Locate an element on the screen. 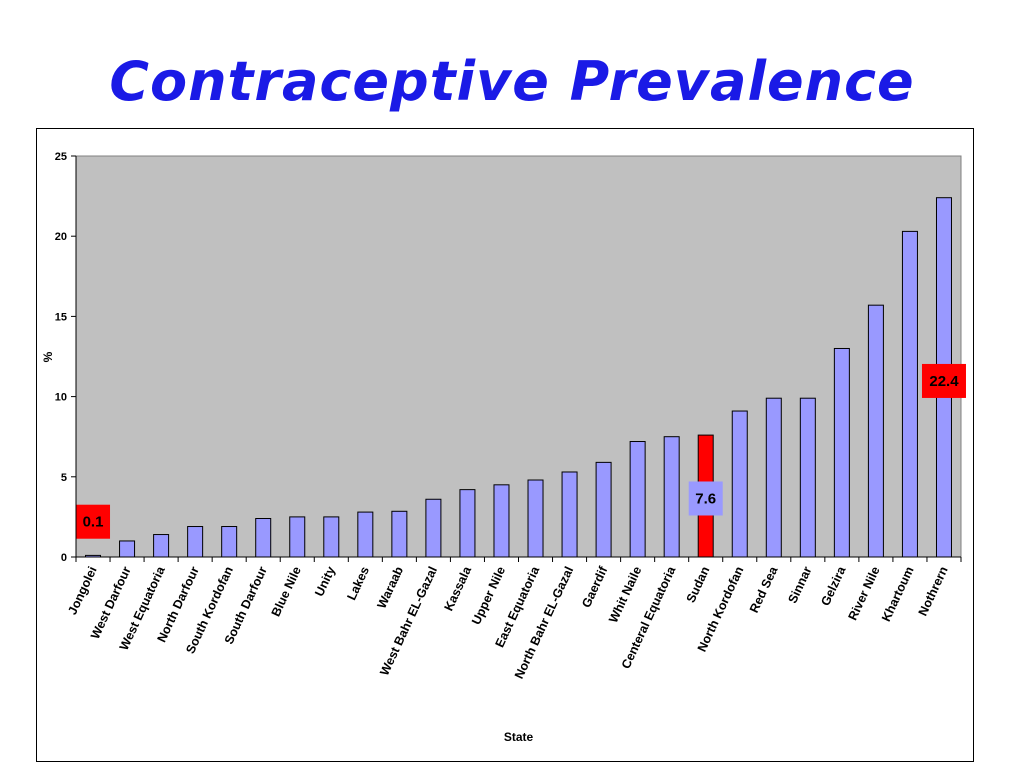 Image resolution: width=1024 pixels, height=768 pixels. bar-lakes is located at coordinates (365, 534).